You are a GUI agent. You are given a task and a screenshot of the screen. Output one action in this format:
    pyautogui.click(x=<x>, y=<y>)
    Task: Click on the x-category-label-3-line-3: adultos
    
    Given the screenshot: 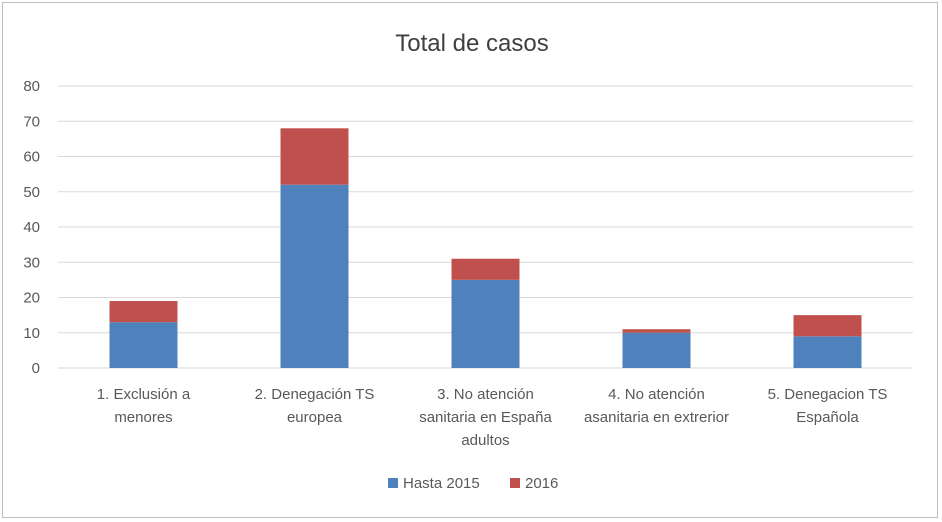 What is the action you would take?
    pyautogui.click(x=485, y=440)
    